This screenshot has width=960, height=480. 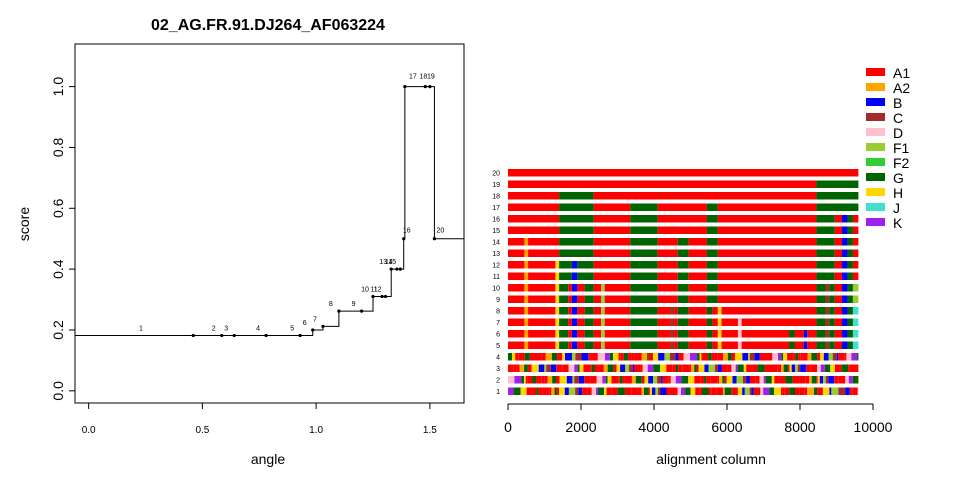 I want to click on alignment-x-tick-label-3: 6000, so click(x=726, y=427).